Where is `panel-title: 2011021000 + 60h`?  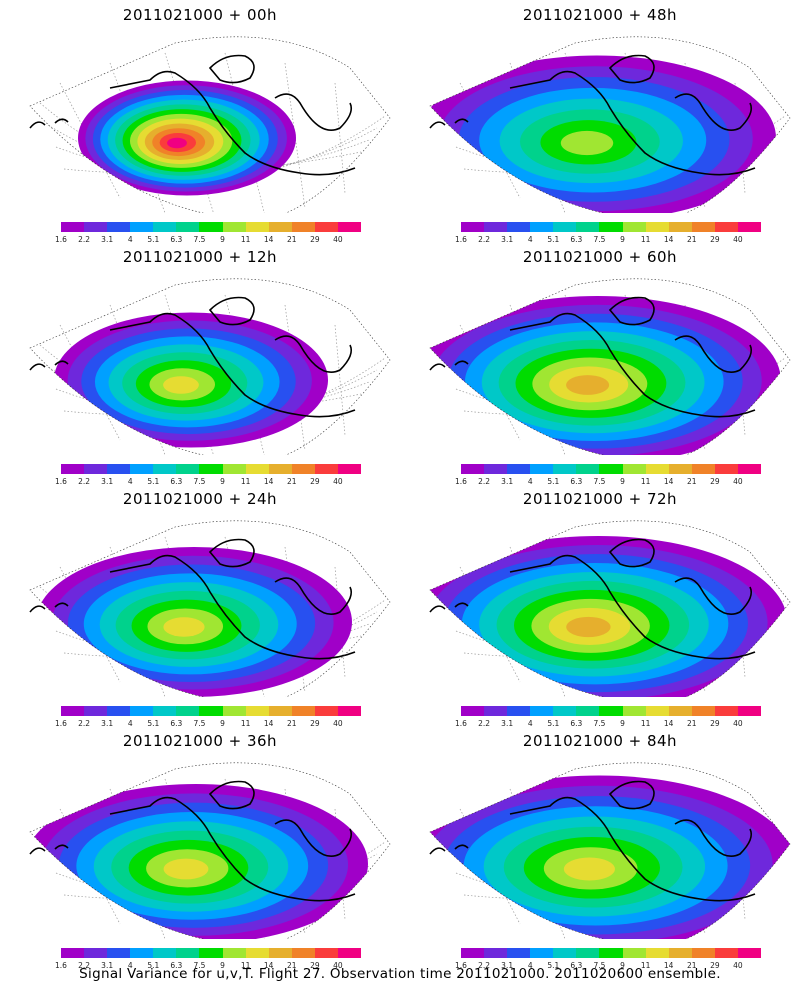
panel-title: 2011021000 + 60h is located at coordinates (600, 257).